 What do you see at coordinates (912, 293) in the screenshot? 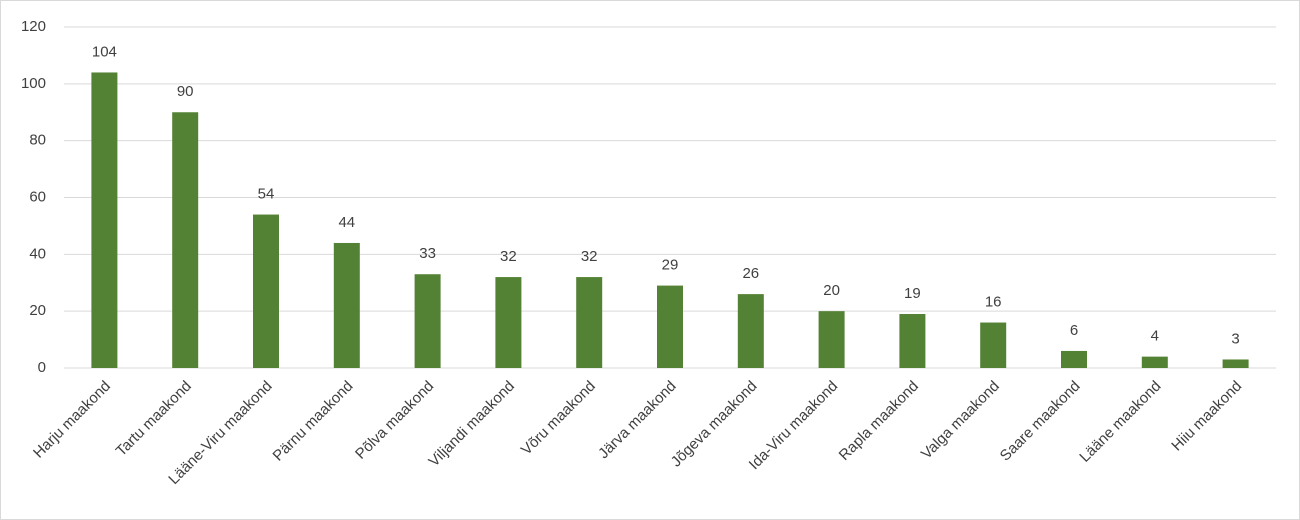
I see `data-label: 19` at bounding box center [912, 293].